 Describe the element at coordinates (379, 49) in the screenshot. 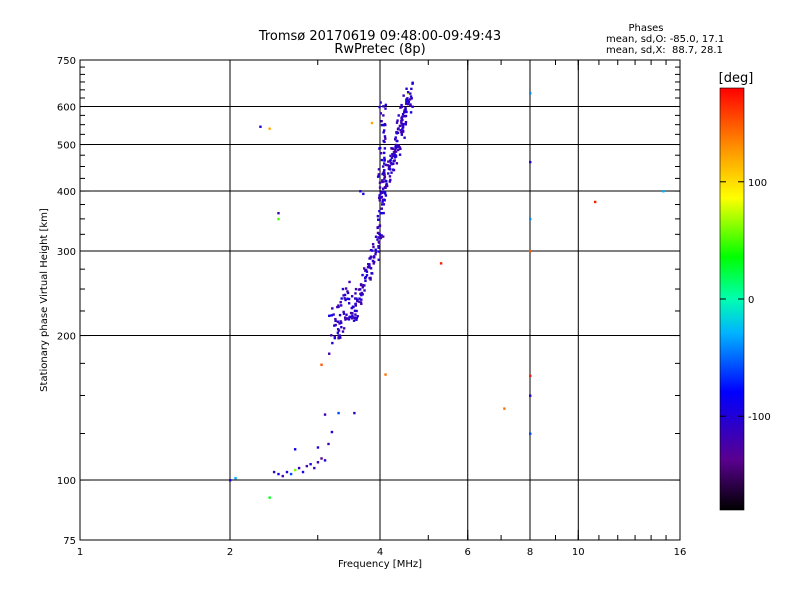

I see `chart-subtitle: RwPretec (8p)` at that location.